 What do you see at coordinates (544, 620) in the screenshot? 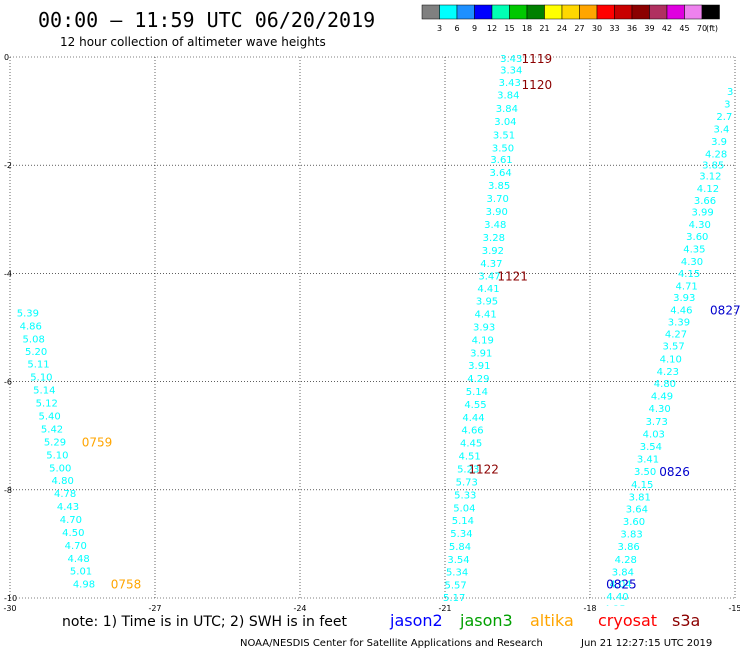
I see `mission-legend: jason2 jason3 altika cryosat s3a` at bounding box center [544, 620].